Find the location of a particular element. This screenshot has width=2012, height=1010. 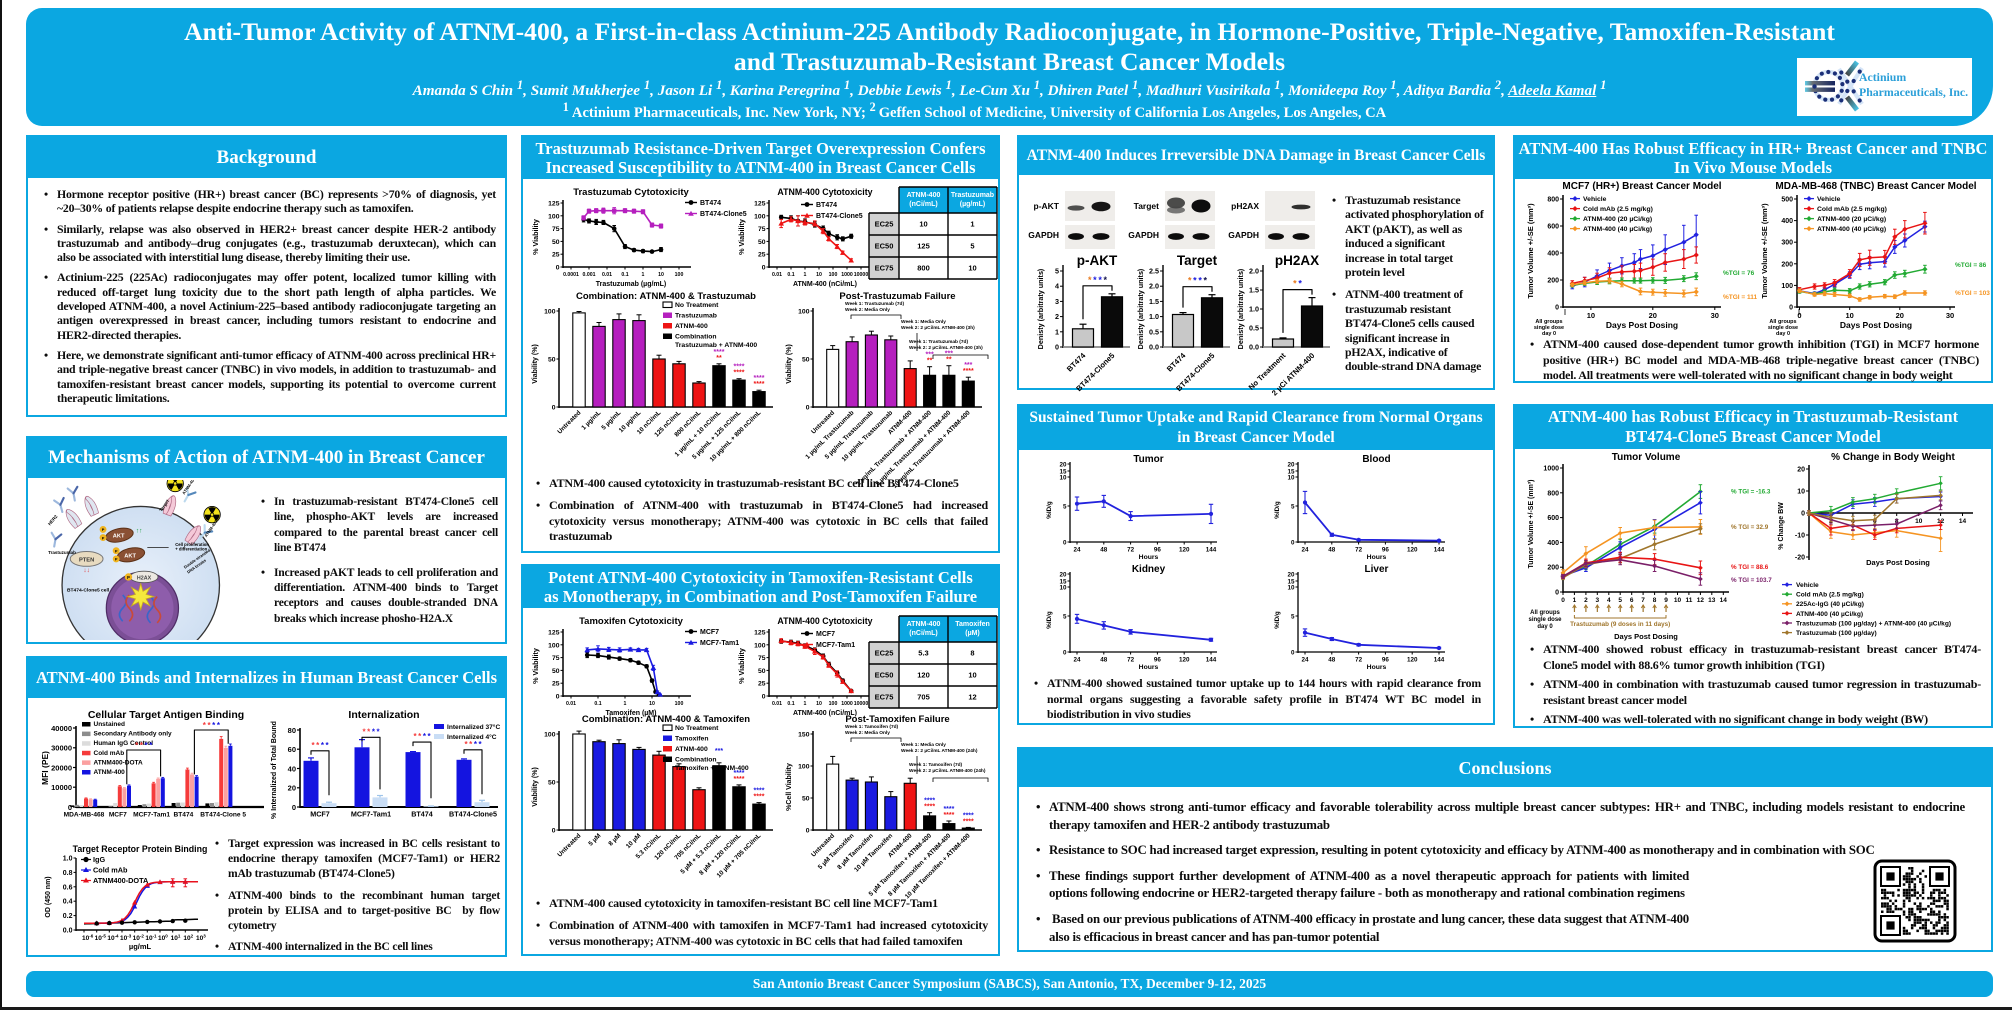

svg-text: ATNM400-DOTA is located at coordinates (119, 762).